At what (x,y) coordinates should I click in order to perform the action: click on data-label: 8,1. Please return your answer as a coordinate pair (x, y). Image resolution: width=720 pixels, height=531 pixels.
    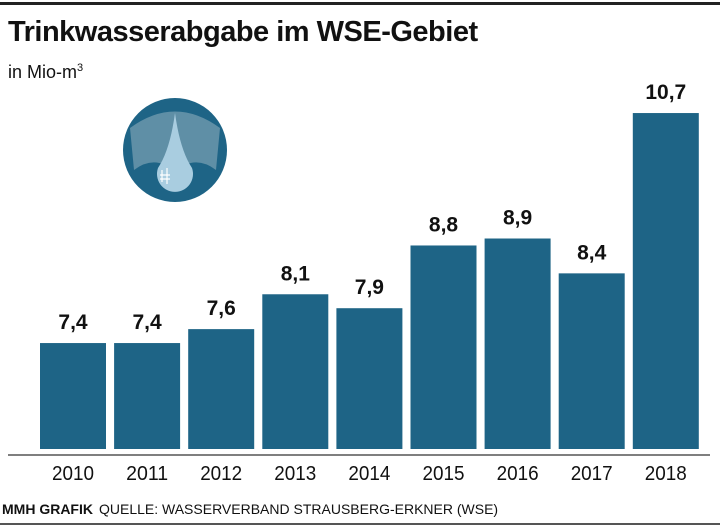
    Looking at the image, I should click on (296, 273).